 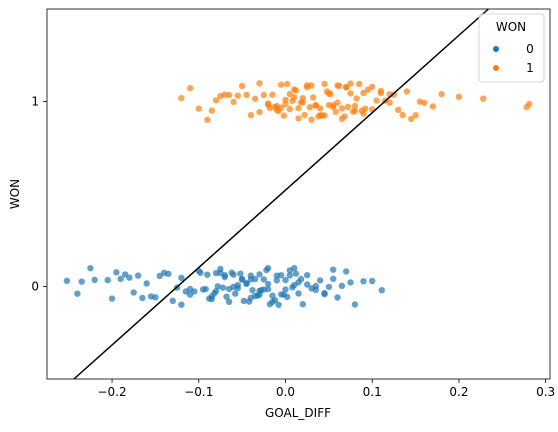 I want to click on x-tick-label: 0.1, so click(x=372, y=392).